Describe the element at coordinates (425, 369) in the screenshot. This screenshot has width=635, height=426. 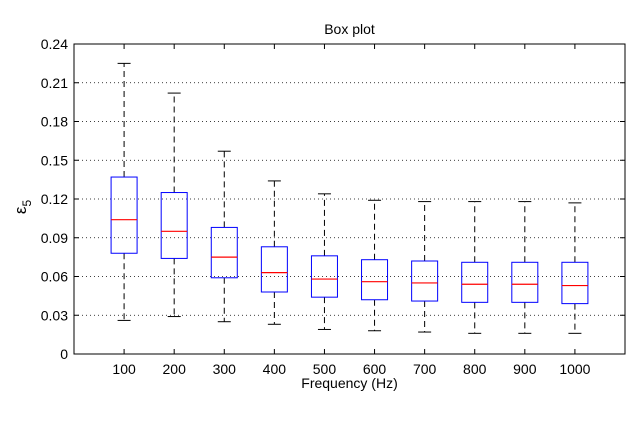
I see `x-tick-label: 700` at that location.